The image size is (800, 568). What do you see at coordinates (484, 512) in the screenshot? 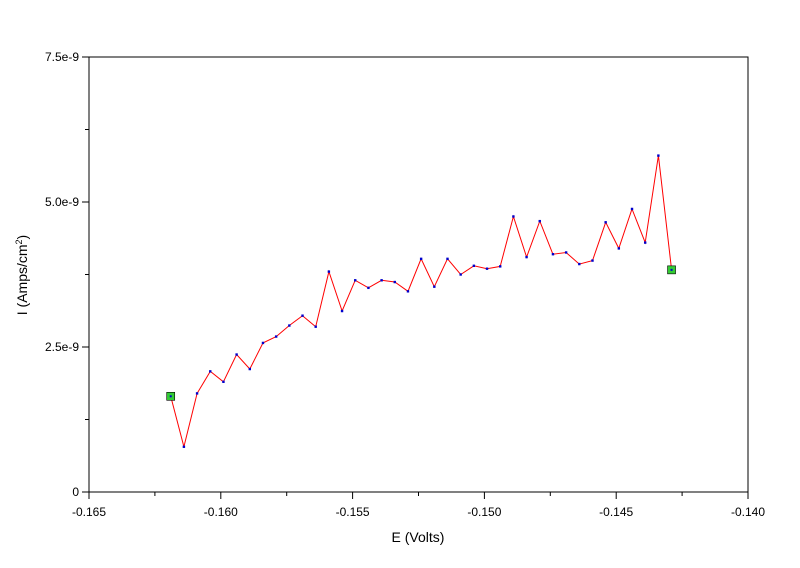
I see `x-tick-label: -0.150` at bounding box center [484, 512].